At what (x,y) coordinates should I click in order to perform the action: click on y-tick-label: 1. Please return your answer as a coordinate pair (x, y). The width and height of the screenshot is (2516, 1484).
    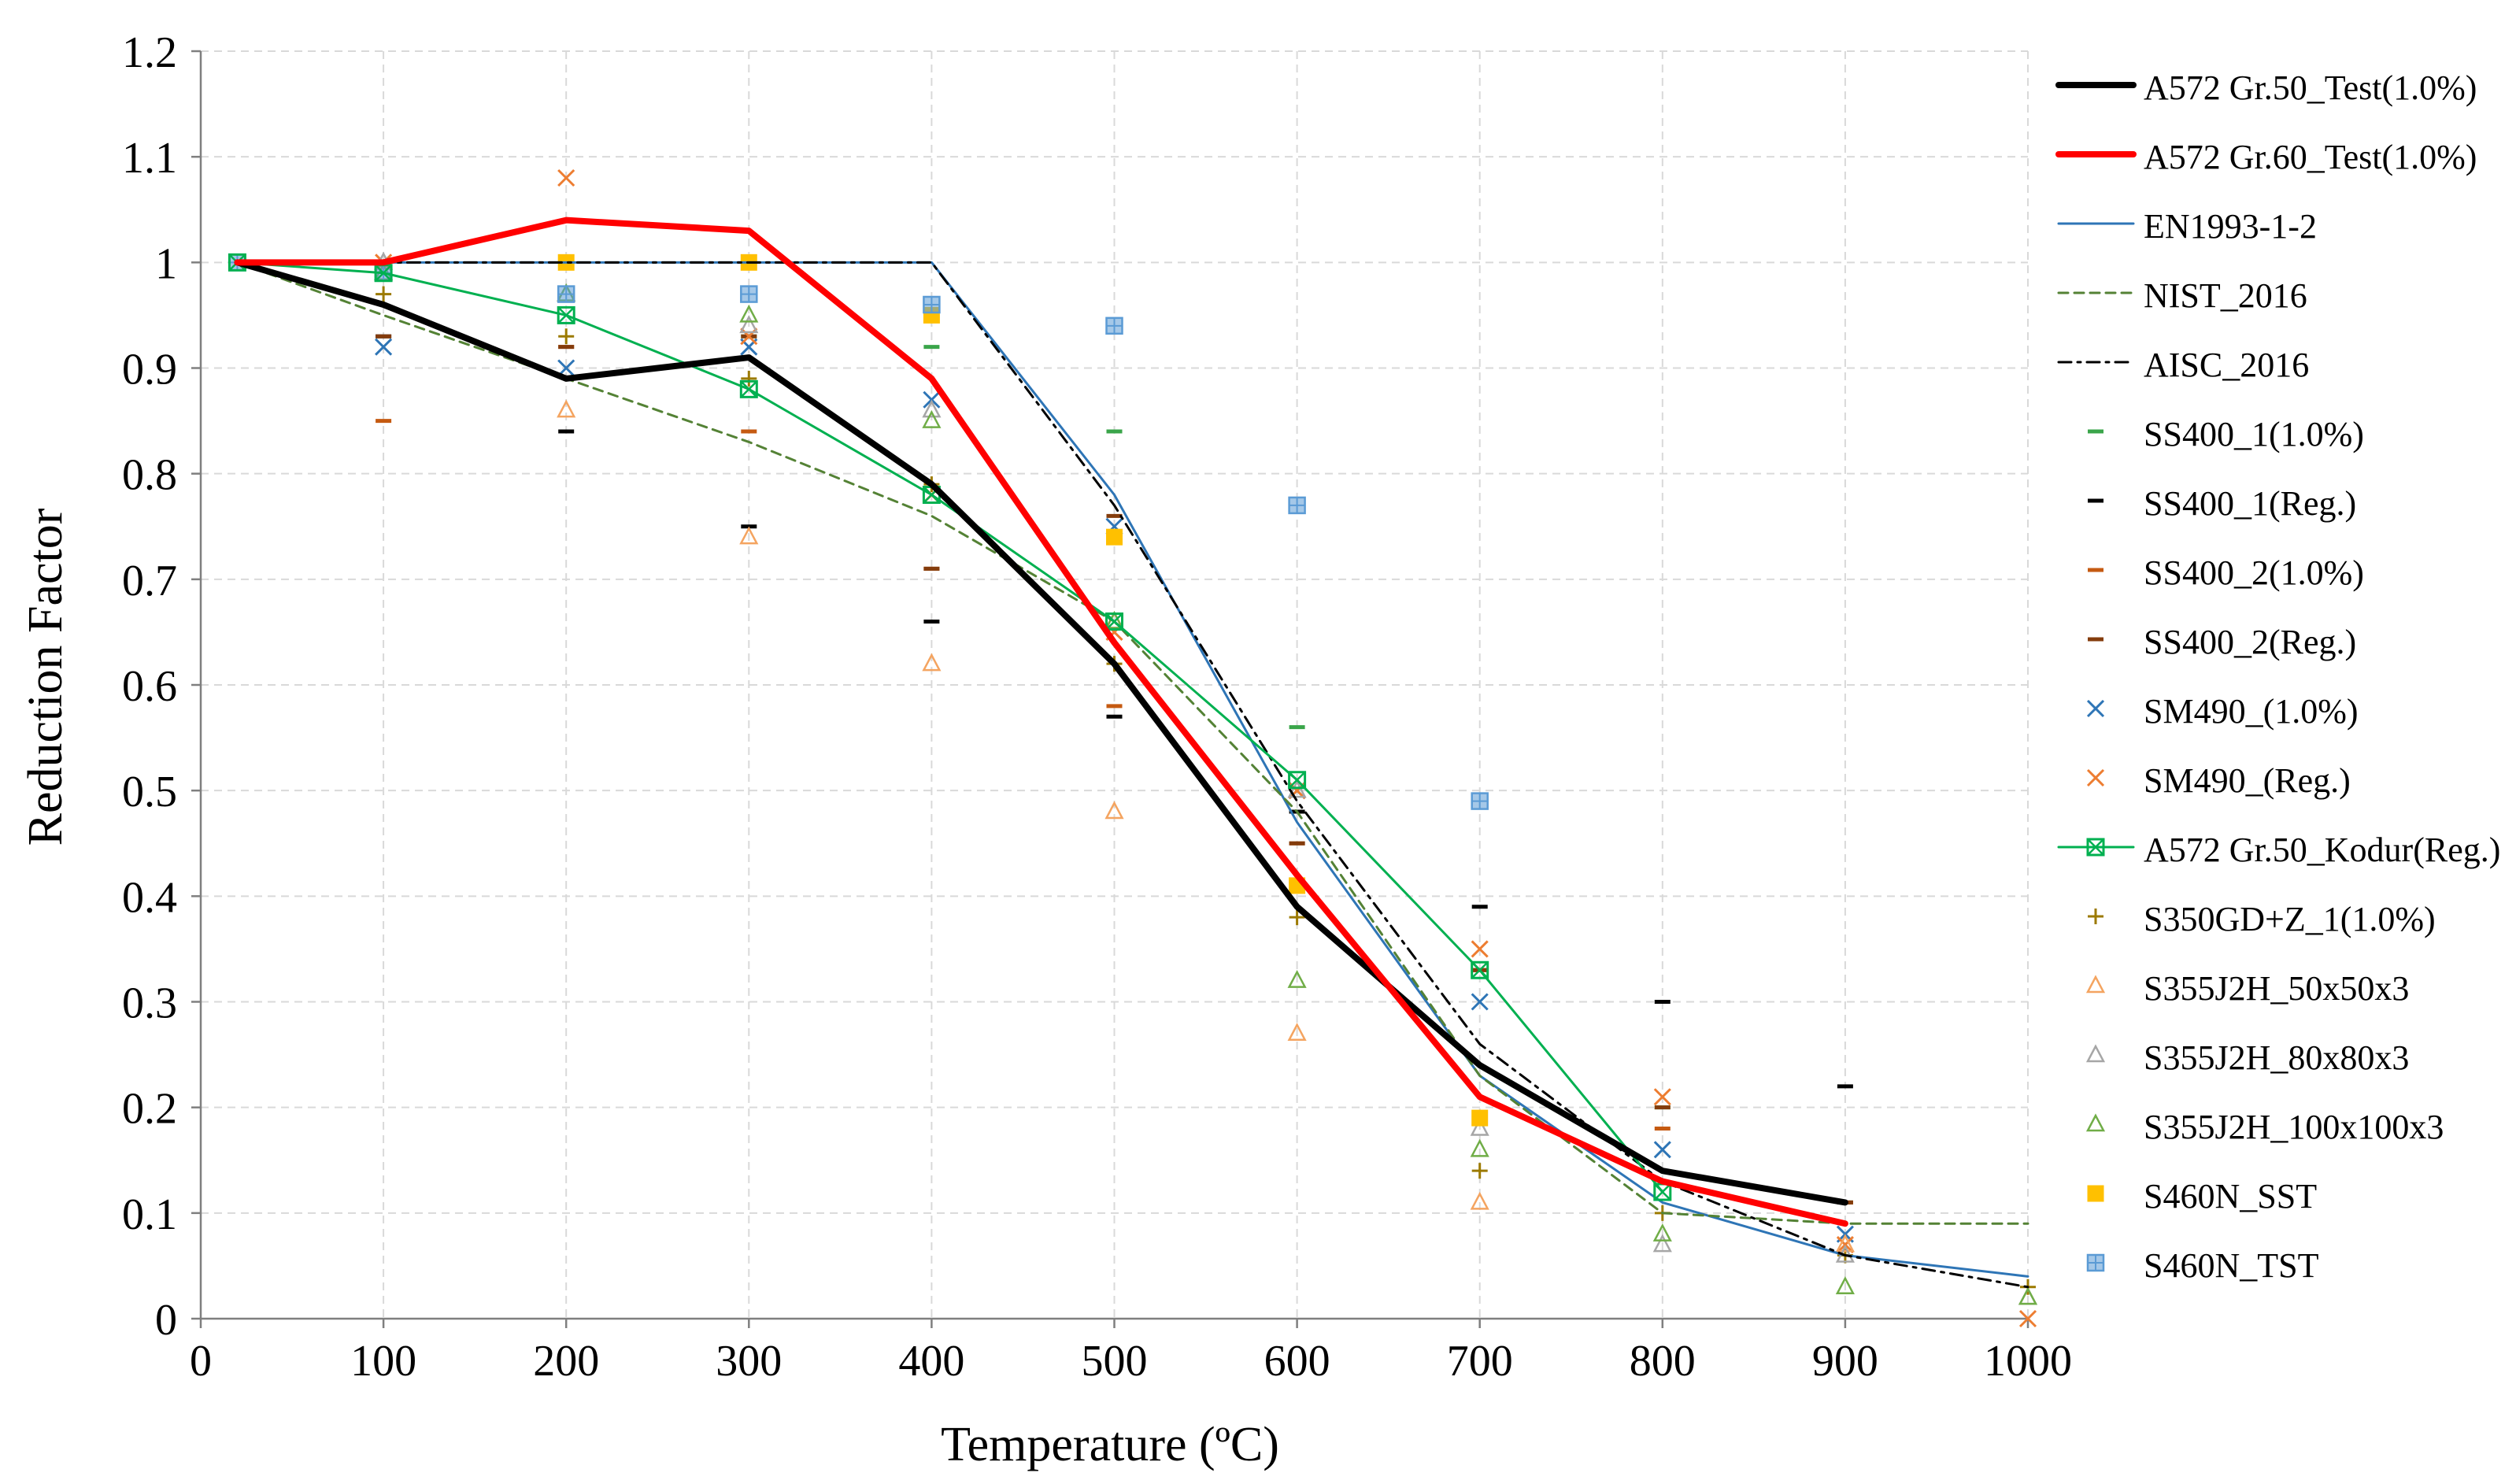
    Looking at the image, I should click on (166, 263).